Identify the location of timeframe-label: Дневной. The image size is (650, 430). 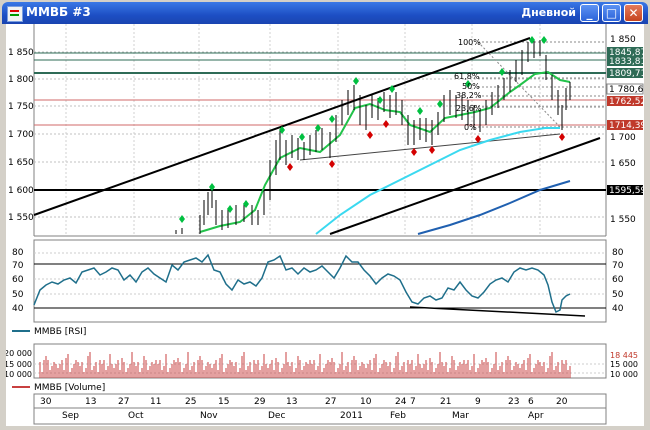
(548, 12).